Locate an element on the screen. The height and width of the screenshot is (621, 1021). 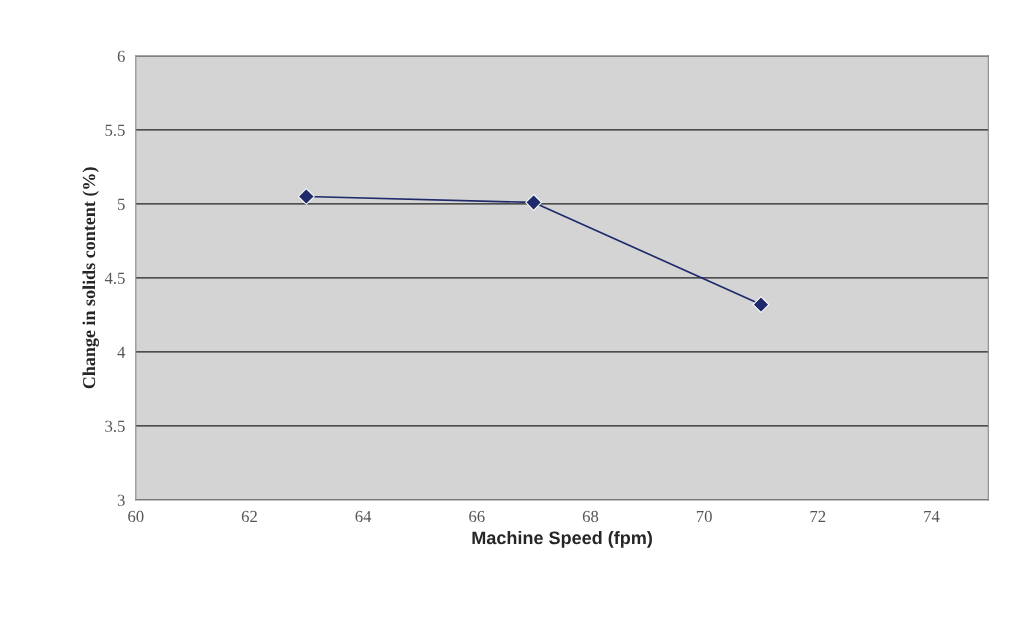
y-axis-title: Change in solids content (%) is located at coordinates (90, 278).